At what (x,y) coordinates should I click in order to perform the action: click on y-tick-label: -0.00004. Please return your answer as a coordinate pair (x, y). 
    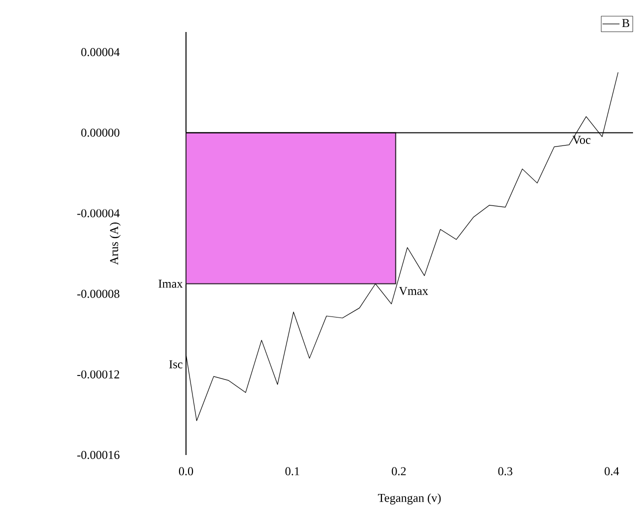
    Looking at the image, I should click on (98, 213).